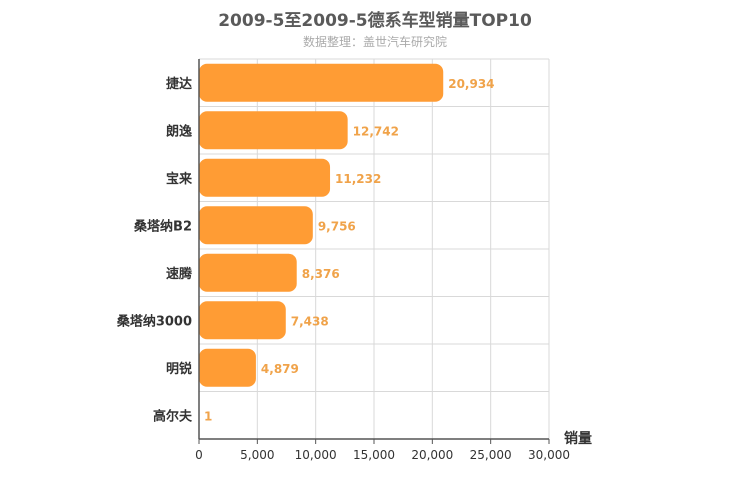  I want to click on chart-subtitle: 数据整理：盖世汽车研究院, so click(374, 42).